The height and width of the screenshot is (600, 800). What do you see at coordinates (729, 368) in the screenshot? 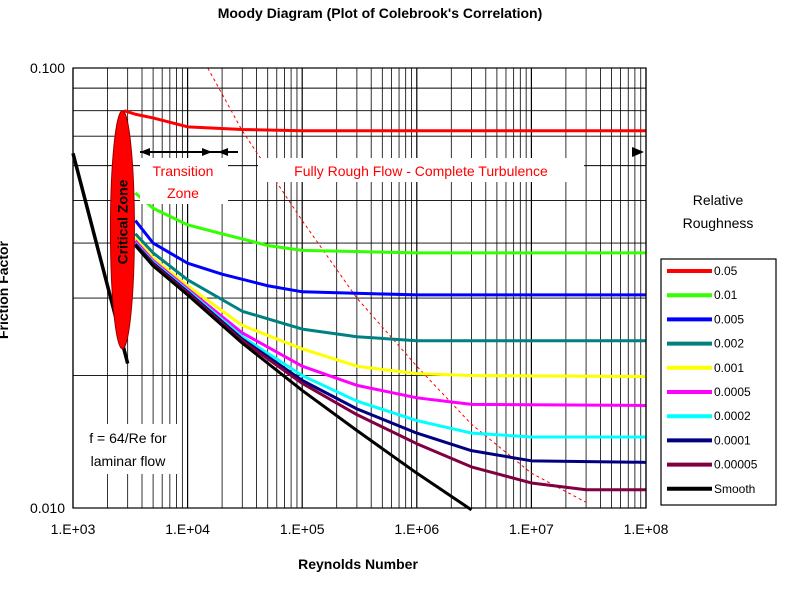
I see `legend-label-4: 0.001` at bounding box center [729, 368].